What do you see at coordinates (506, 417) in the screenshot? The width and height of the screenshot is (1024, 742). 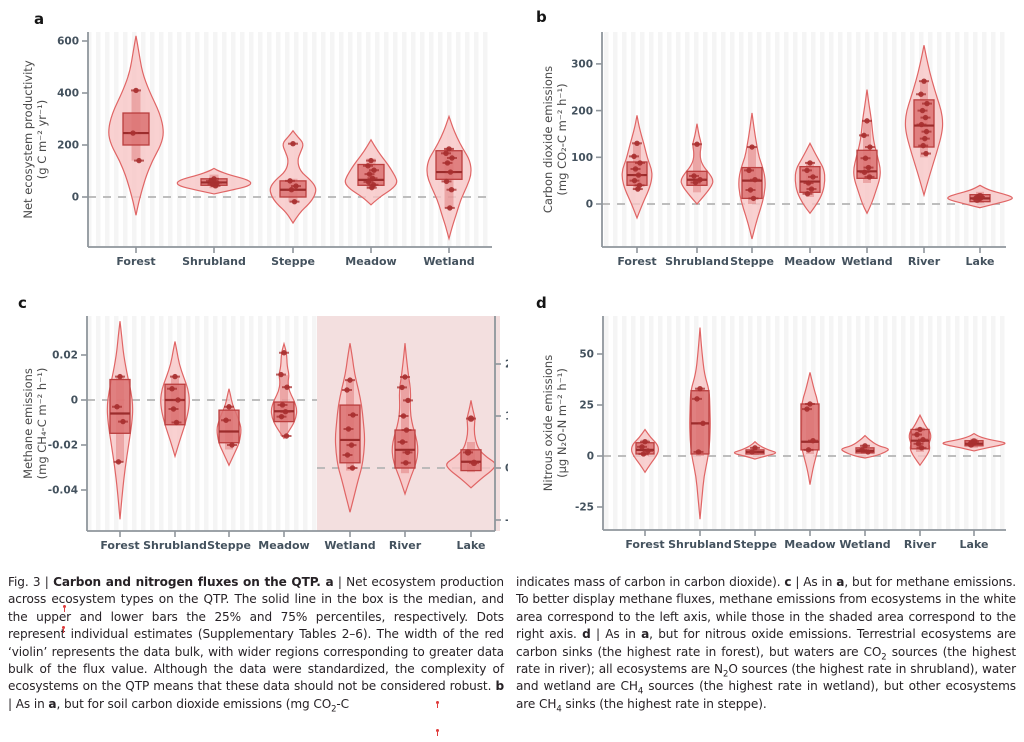 I see `right-y-tick-label: 1` at bounding box center [506, 417].